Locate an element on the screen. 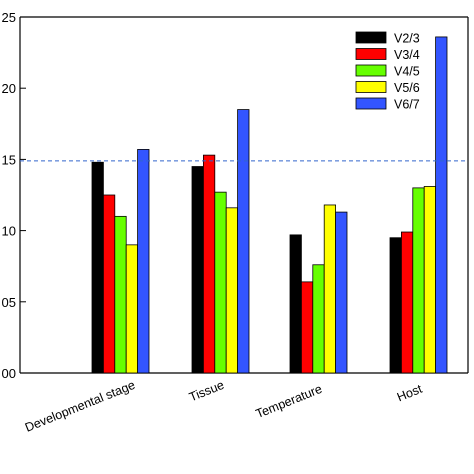 The image size is (474, 474). category-label: Developmental stage is located at coordinates (80, 406).